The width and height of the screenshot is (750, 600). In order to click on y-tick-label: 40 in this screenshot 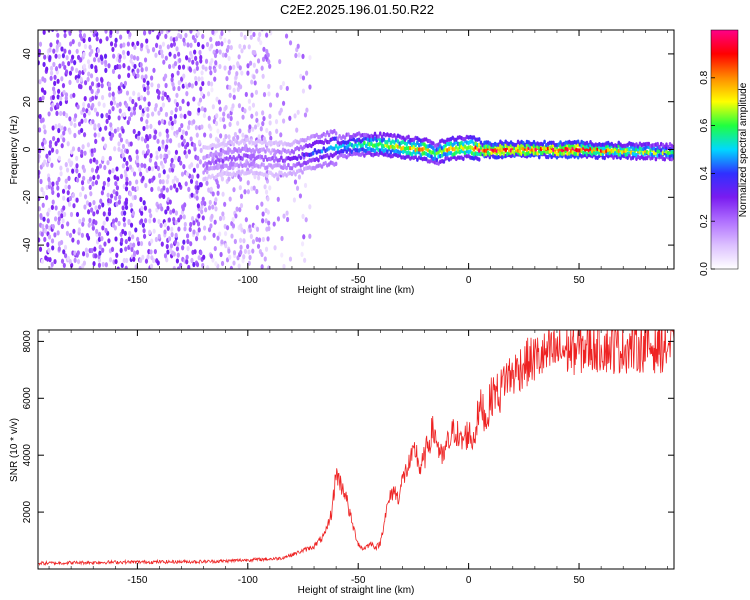, I will do `click(27, 54)`.